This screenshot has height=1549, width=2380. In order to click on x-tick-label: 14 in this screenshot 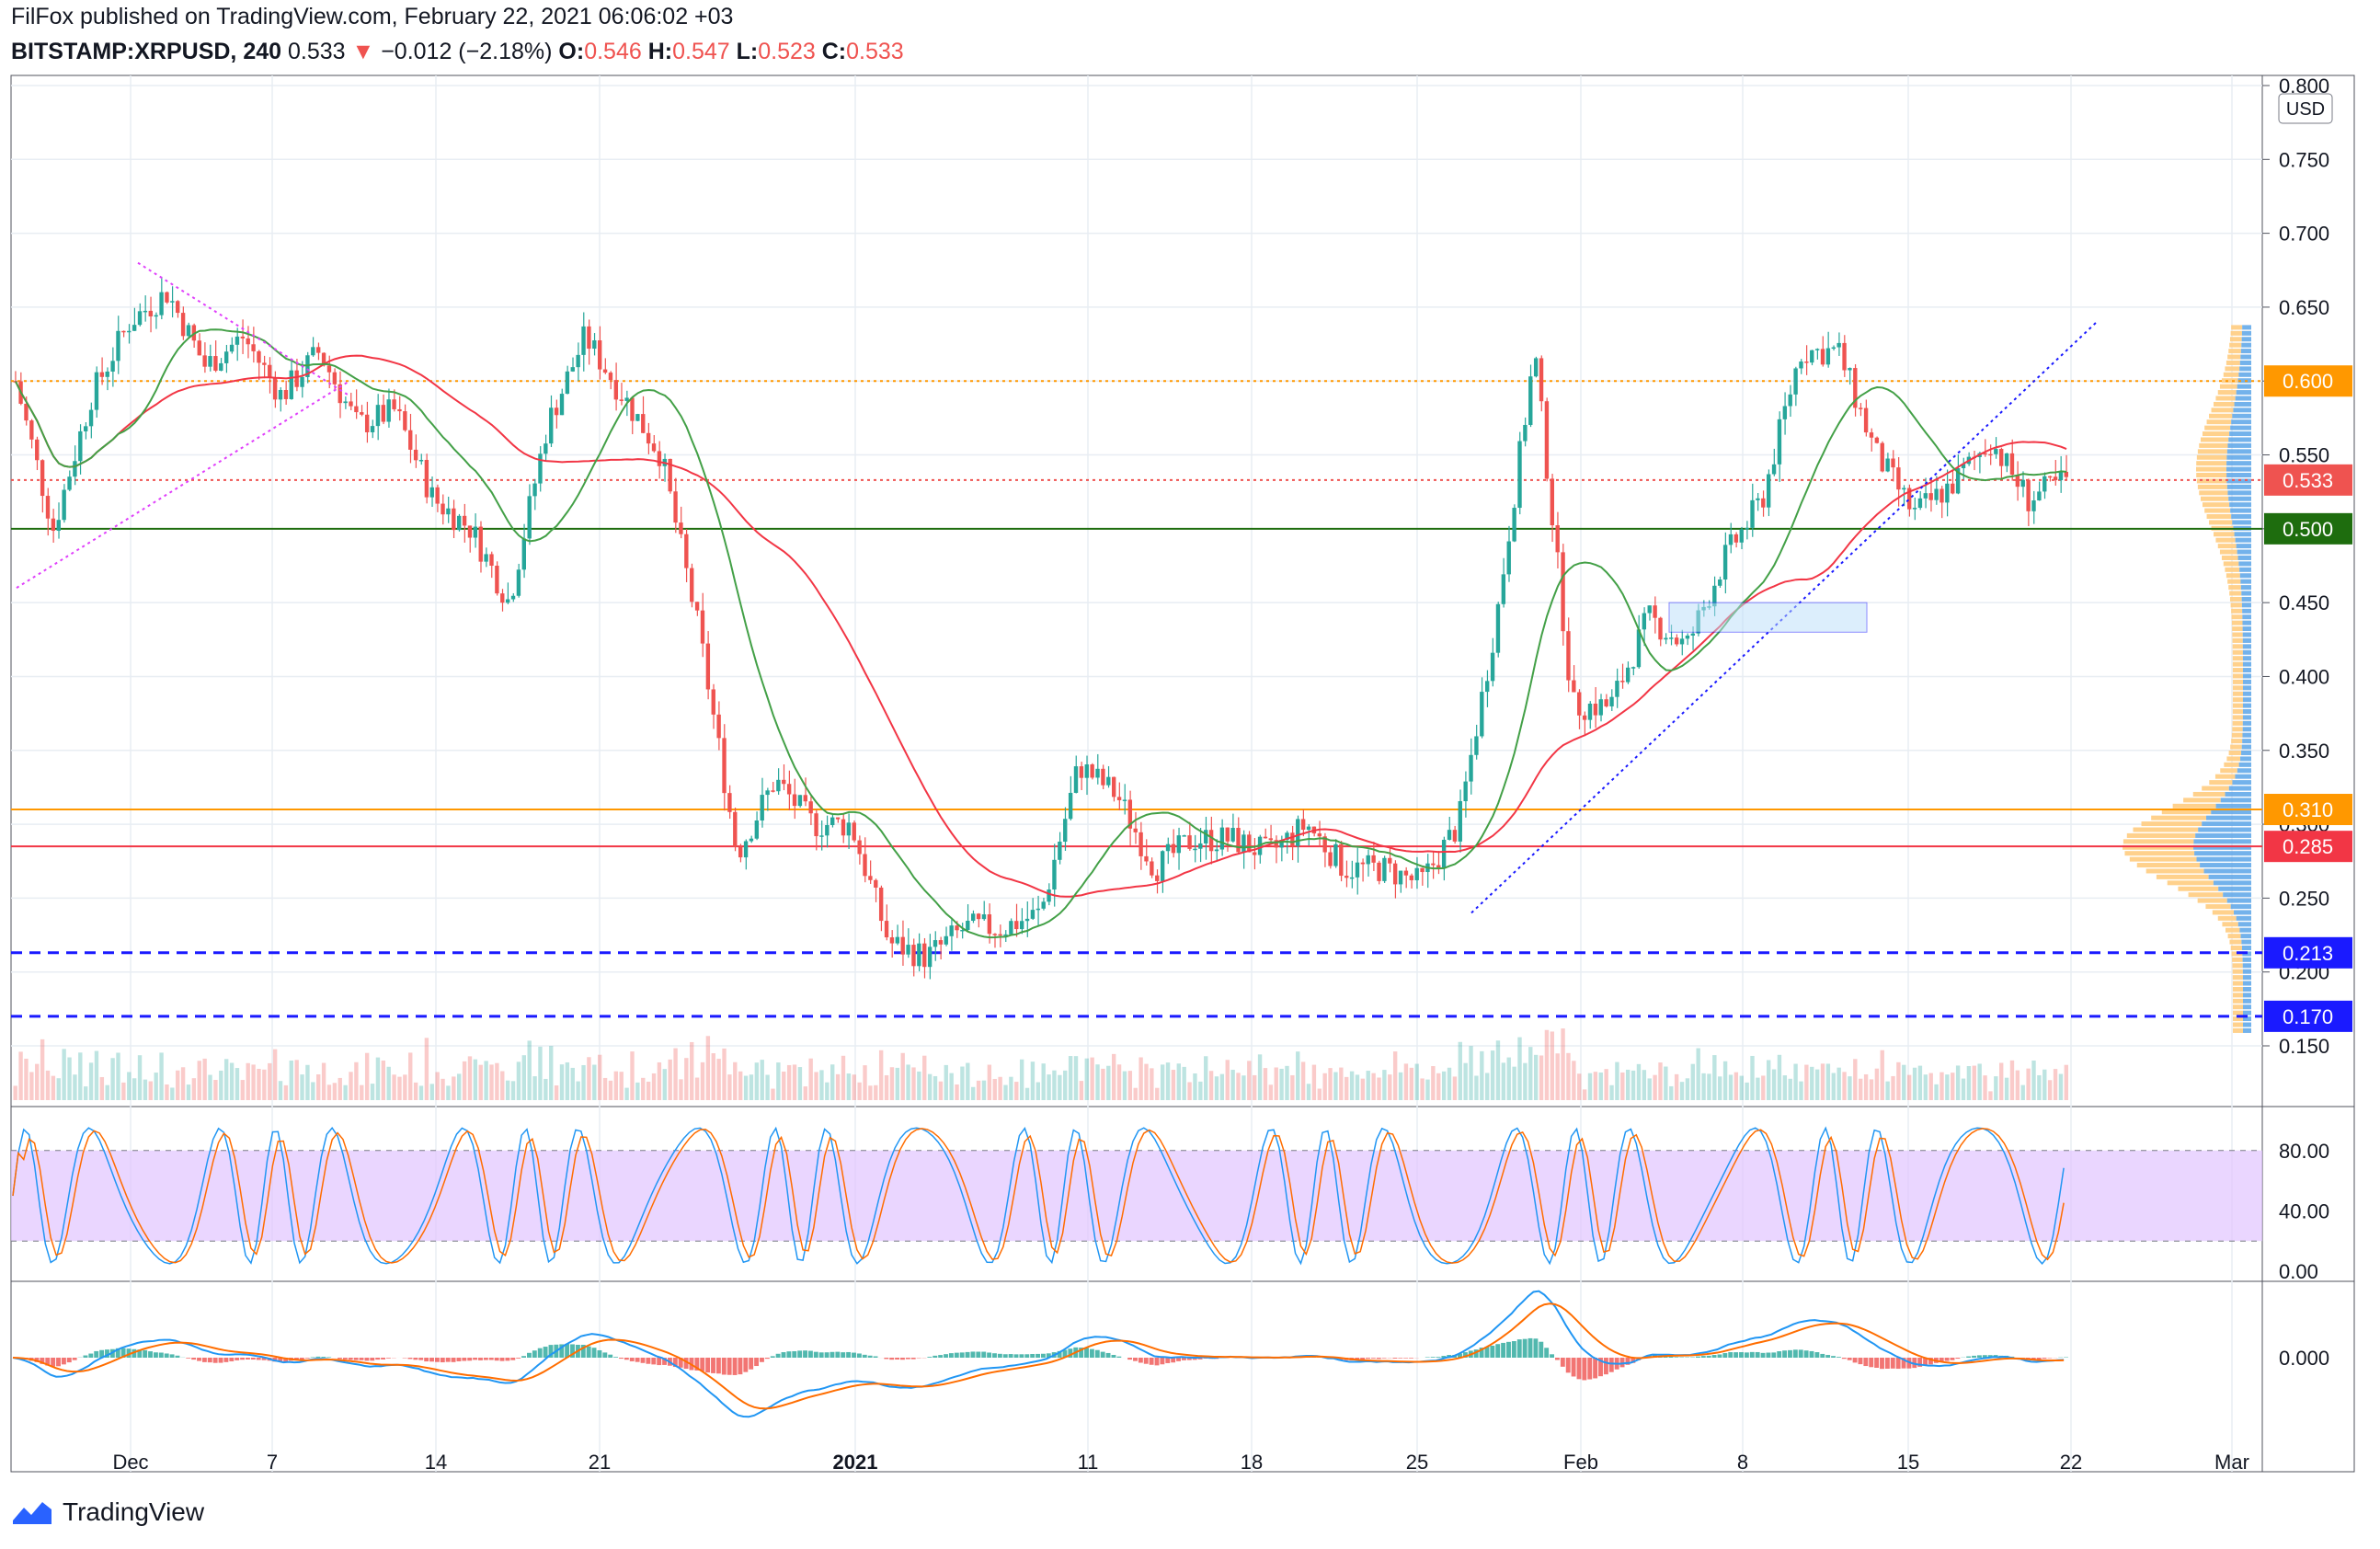, I will do `click(436, 1463)`.